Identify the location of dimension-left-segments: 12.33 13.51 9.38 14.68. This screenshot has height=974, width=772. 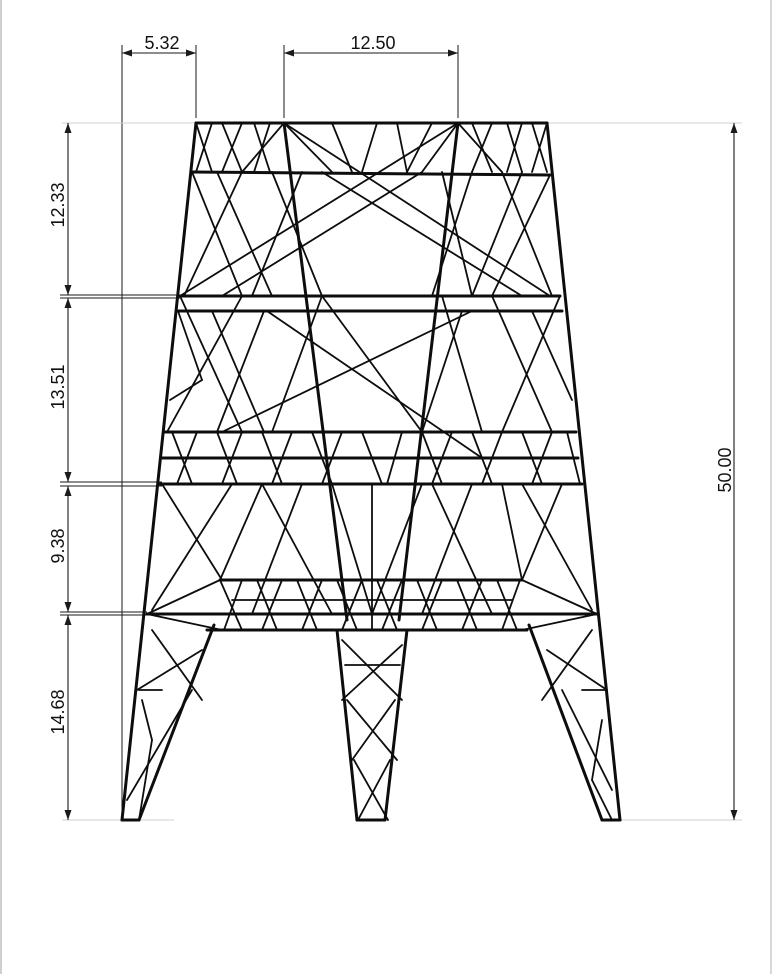
(122, 471).